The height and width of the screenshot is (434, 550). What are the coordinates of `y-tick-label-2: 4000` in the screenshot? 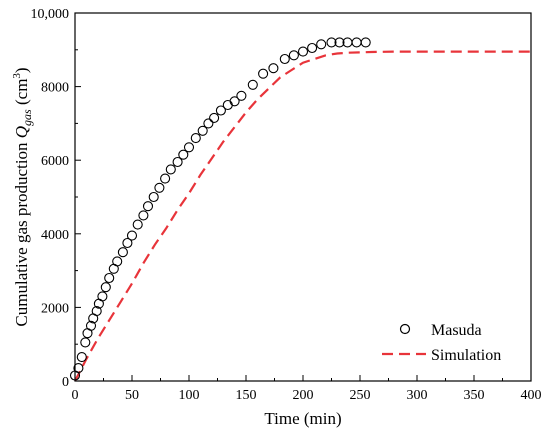 It's located at (55, 235).